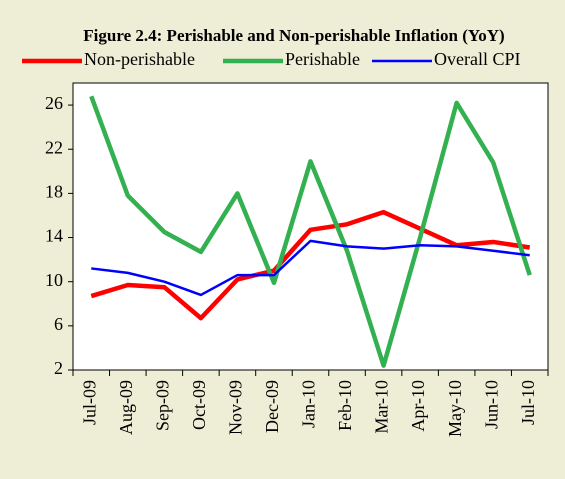  I want to click on x-tick-label: Apr-10, so click(418, 406).